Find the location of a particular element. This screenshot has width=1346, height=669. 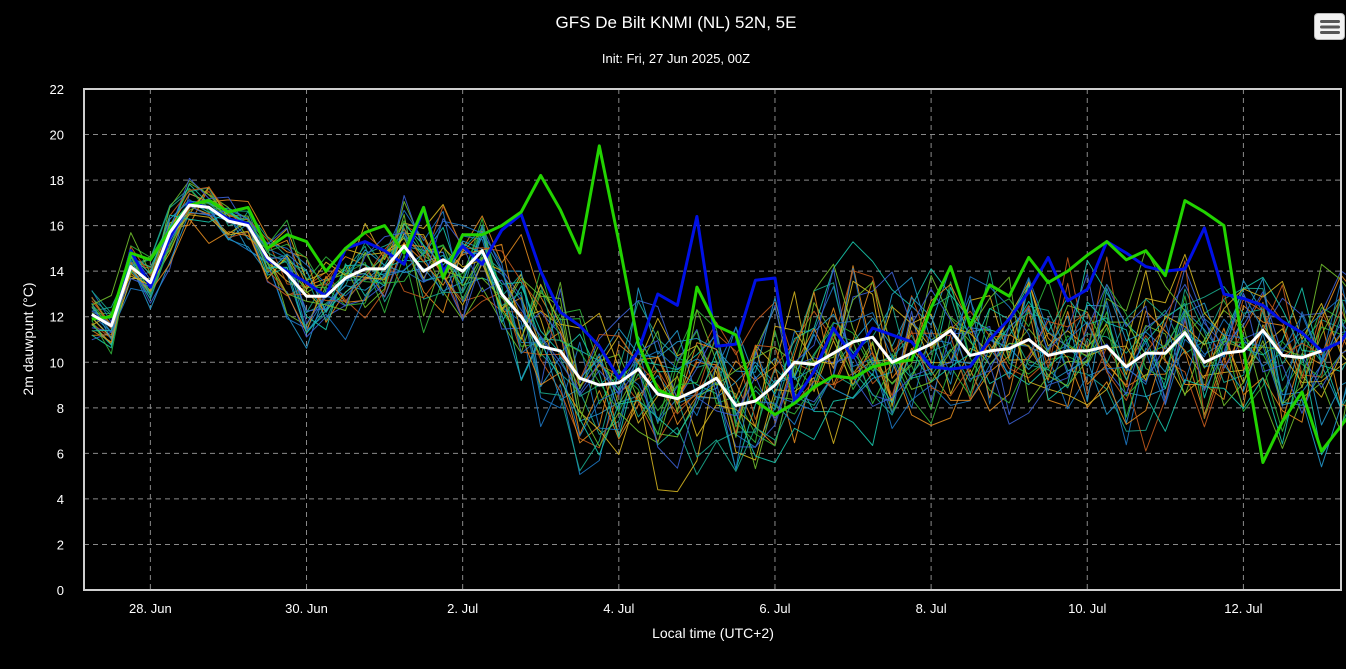

y-tick-label: 6 is located at coordinates (60, 453).